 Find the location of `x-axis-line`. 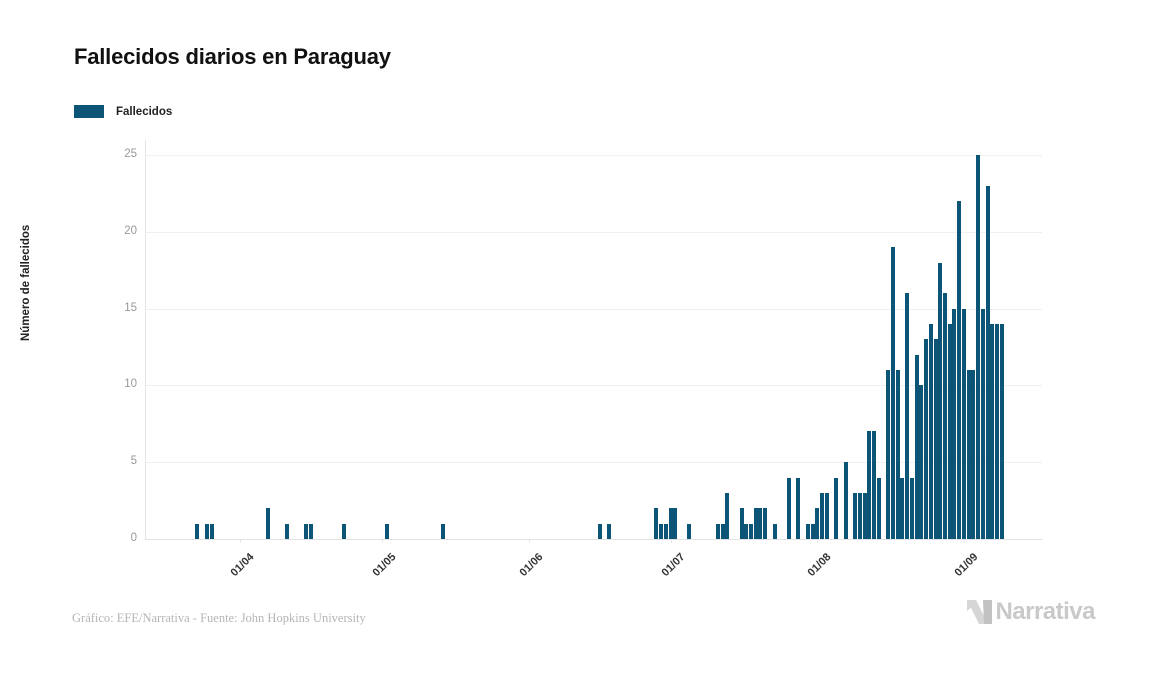

x-axis-line is located at coordinates (593, 539).